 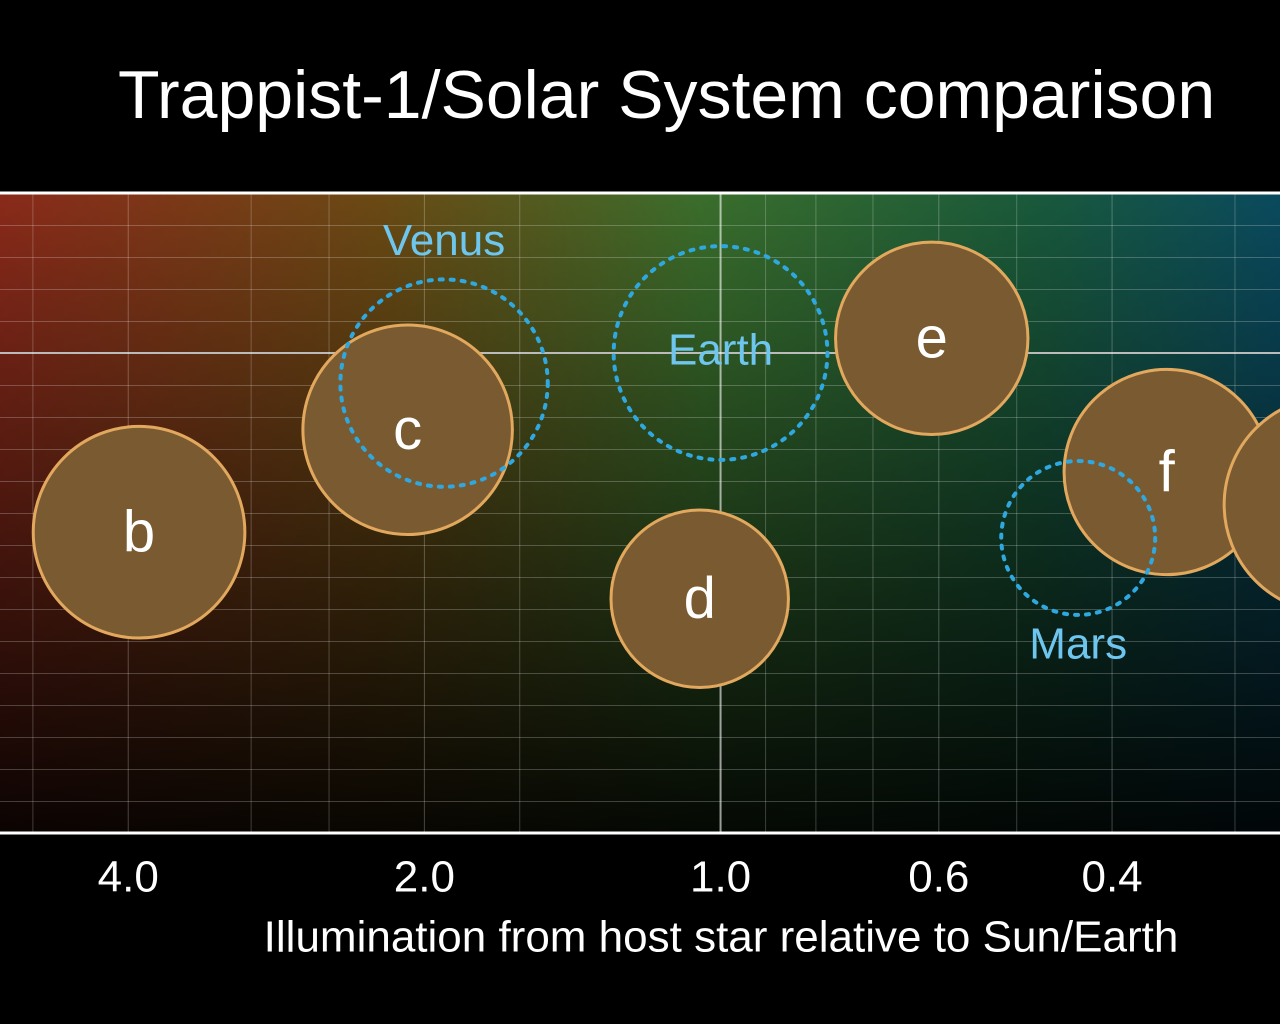 What do you see at coordinates (720, 877) in the screenshot?
I see `x-tick-label: 1.0` at bounding box center [720, 877].